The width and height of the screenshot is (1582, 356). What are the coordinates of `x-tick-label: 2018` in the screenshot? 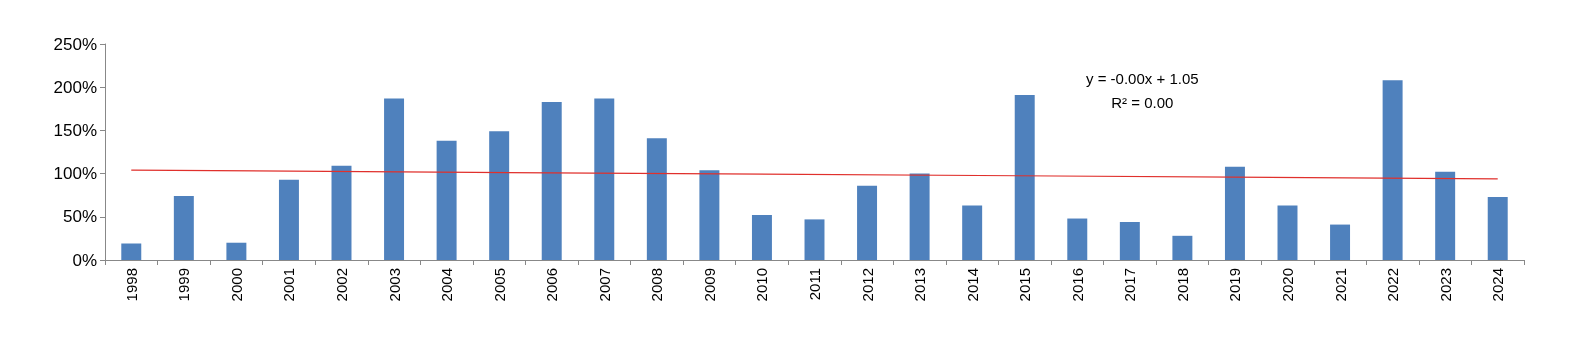 It's located at (1182, 285).